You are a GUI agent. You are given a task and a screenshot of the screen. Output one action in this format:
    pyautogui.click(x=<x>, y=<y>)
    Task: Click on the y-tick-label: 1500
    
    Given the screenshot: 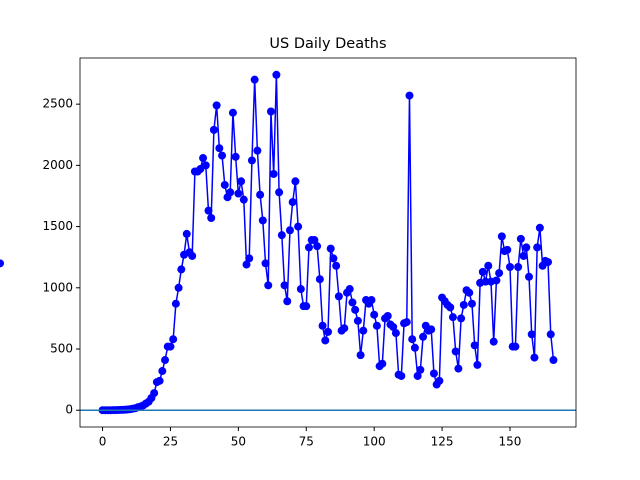 What is the action you would take?
    pyautogui.click(x=57, y=226)
    